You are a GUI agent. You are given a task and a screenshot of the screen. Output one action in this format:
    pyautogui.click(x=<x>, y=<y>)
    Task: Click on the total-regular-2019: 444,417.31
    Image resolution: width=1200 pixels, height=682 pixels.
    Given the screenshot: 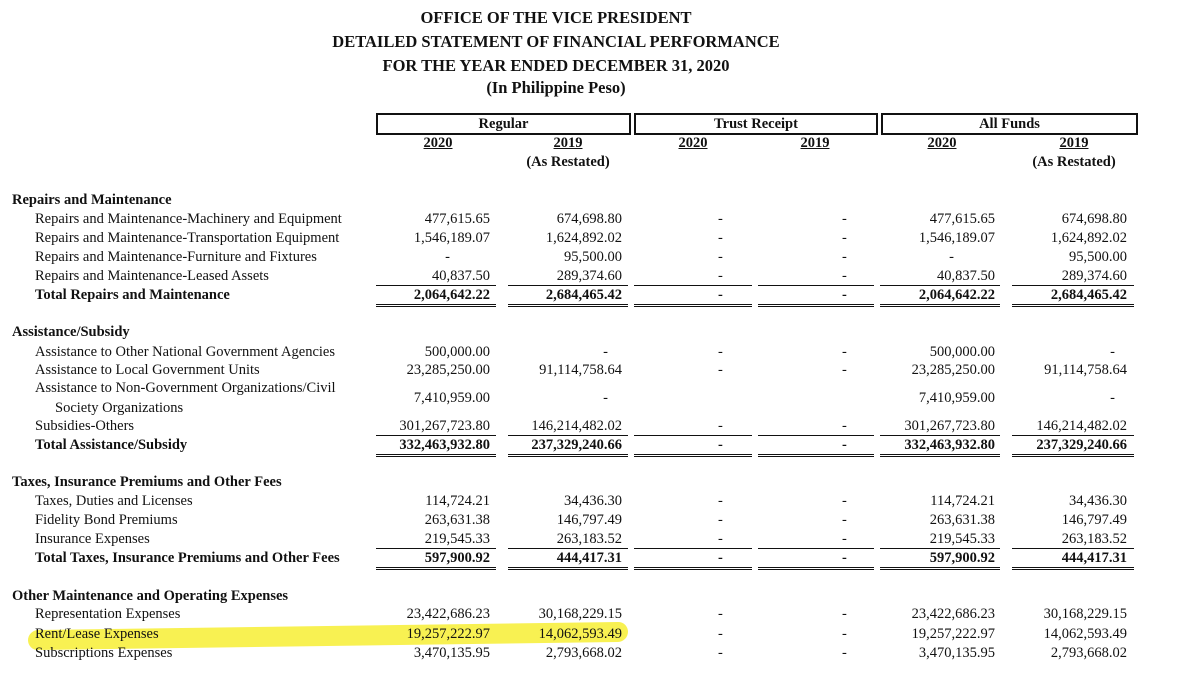 What is the action you would take?
    pyautogui.click(x=589, y=558)
    